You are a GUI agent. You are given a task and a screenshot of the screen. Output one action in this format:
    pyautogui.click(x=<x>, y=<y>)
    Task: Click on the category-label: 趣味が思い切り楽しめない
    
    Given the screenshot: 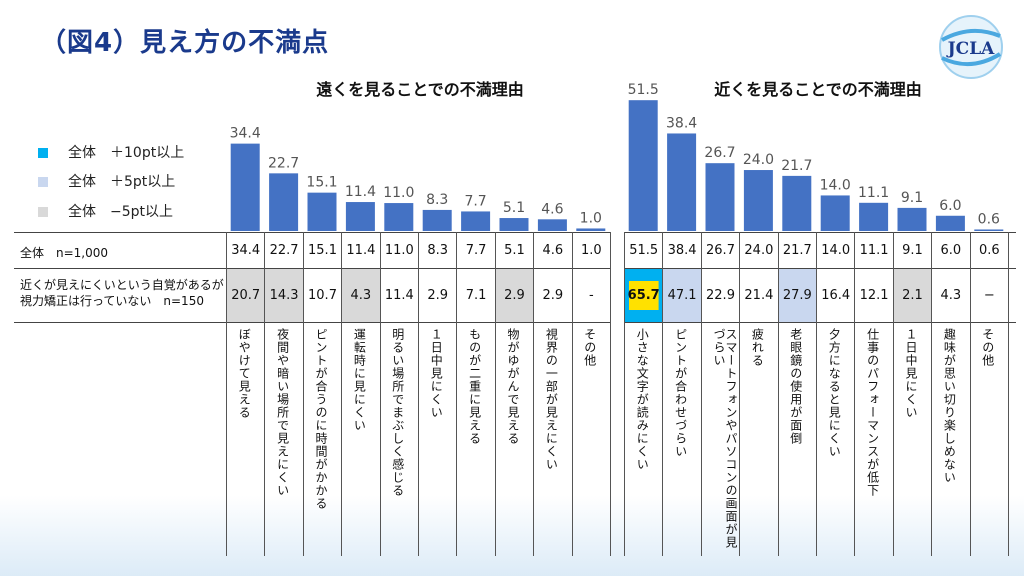 What is the action you would take?
    pyautogui.click(x=949, y=406)
    